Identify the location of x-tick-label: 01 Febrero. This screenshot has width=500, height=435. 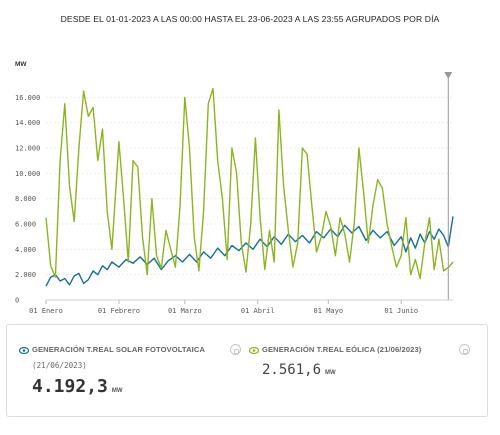
(119, 311).